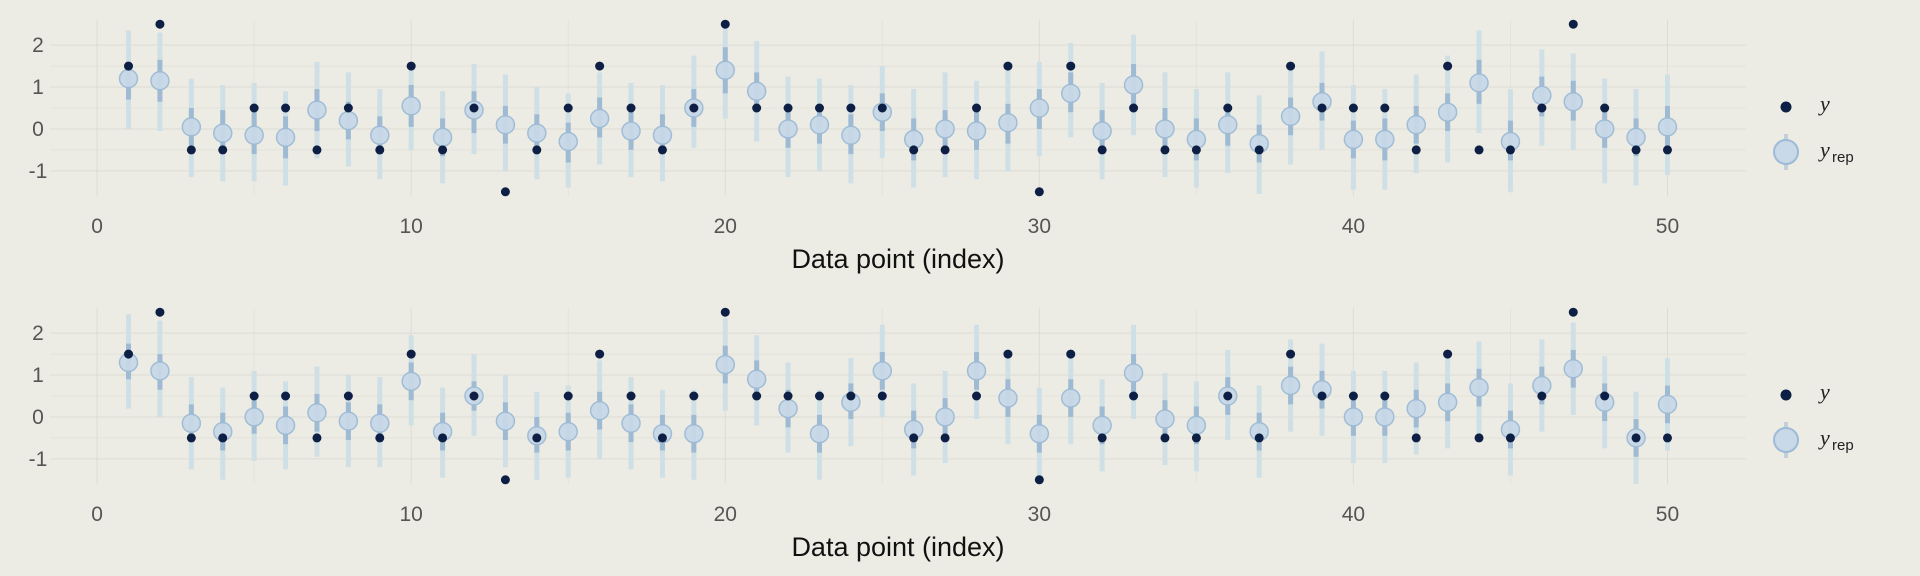  I want to click on y-tick-label: 0, so click(38, 417).